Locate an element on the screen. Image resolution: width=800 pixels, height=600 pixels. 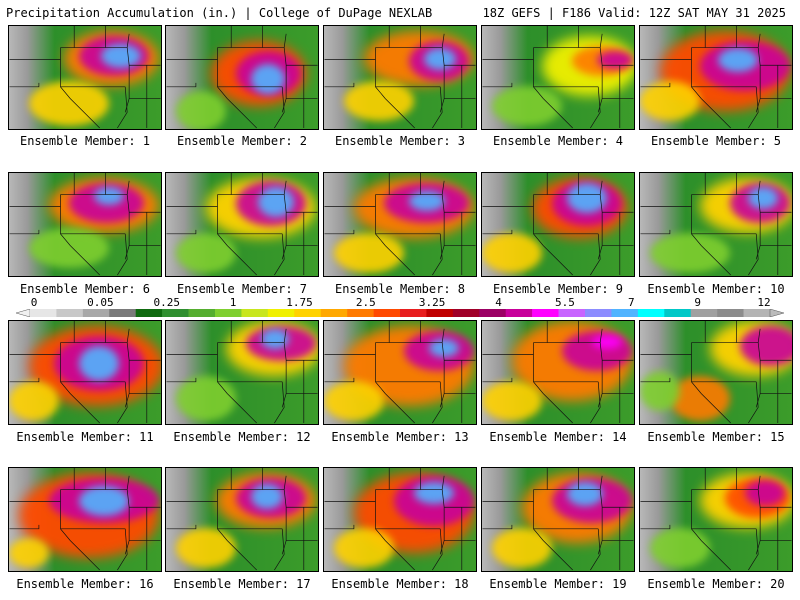
colorbar-tick-label: 1.75 is located at coordinates (299, 302).